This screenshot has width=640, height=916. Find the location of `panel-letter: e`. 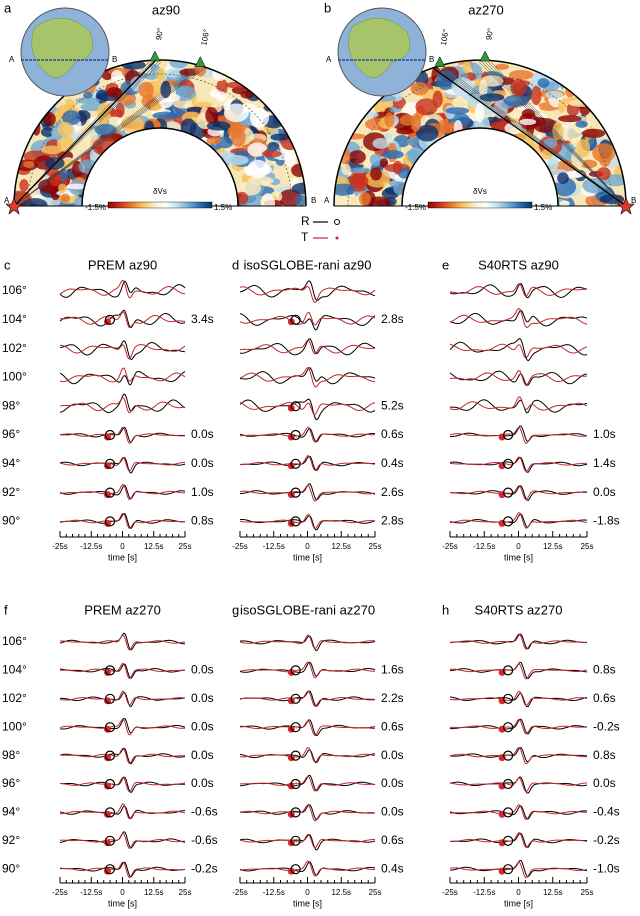

panel-letter: e is located at coordinates (445, 264).